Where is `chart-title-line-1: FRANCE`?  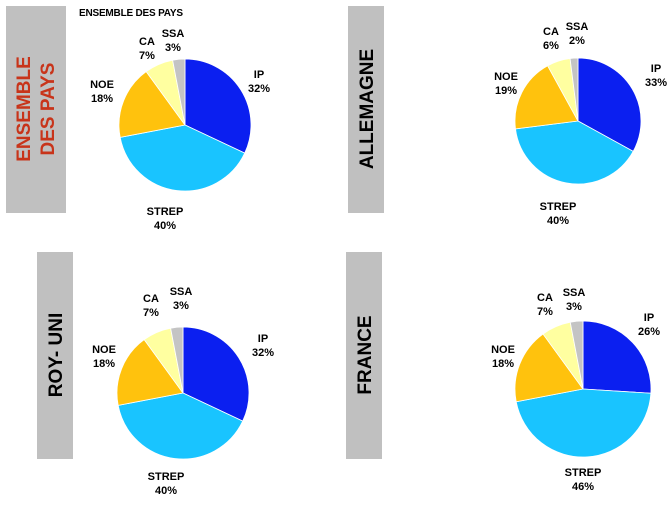
chart-title-line-1: FRANCE is located at coordinates (365, 354).